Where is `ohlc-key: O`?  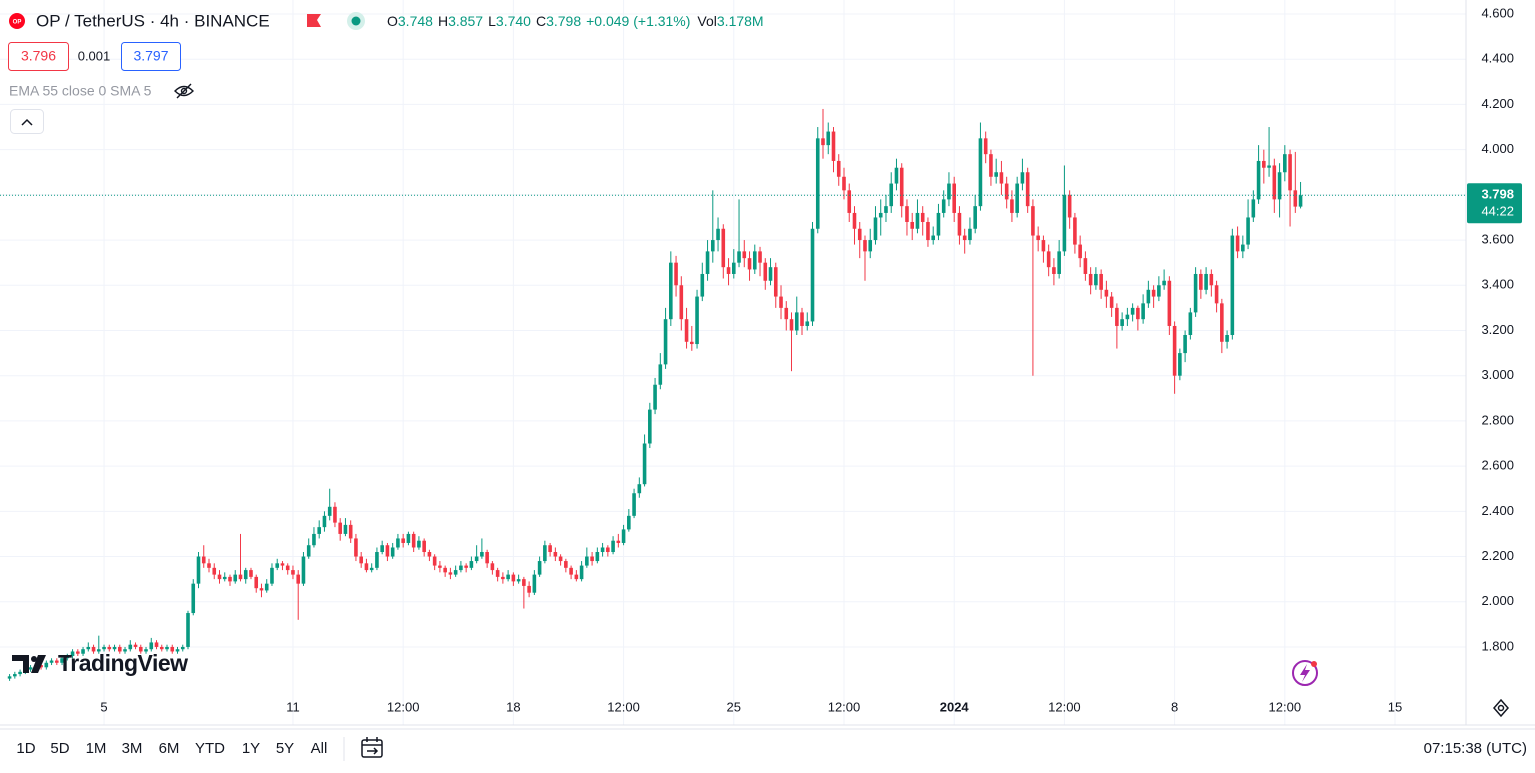 ohlc-key: O is located at coordinates (392, 21).